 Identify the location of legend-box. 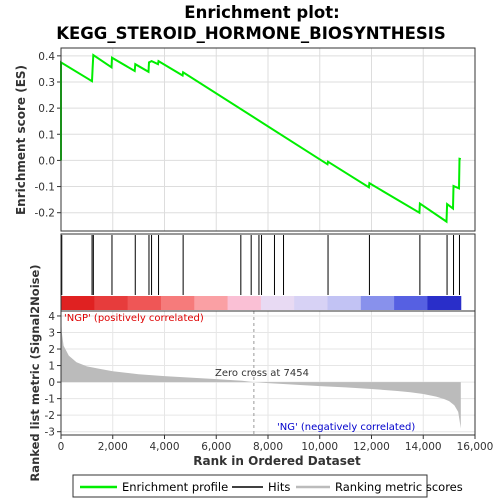
(250, 486).